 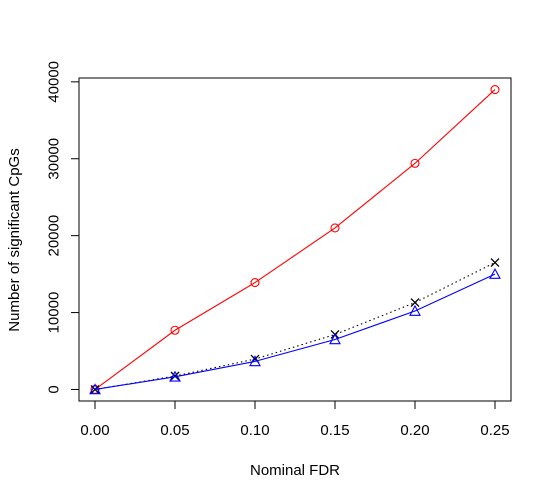 I want to click on y-tick-label: 20000, so click(x=54, y=236).